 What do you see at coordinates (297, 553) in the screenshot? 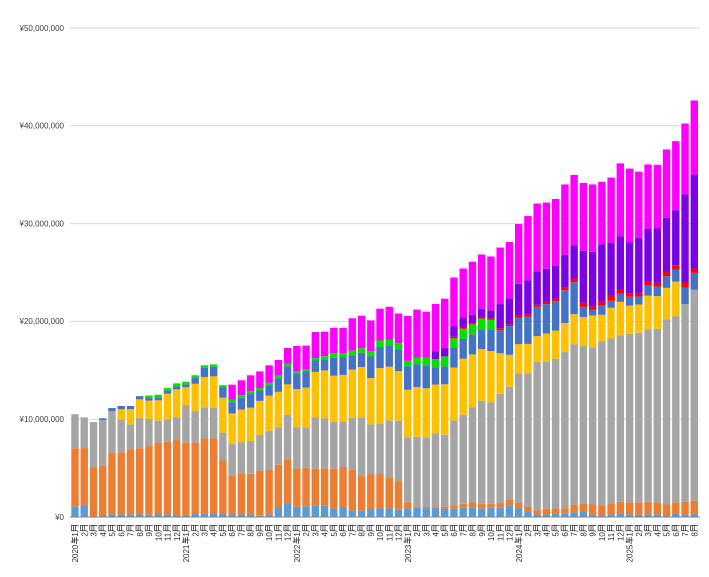
I see `svg-text: 2022` at bounding box center [297, 553].